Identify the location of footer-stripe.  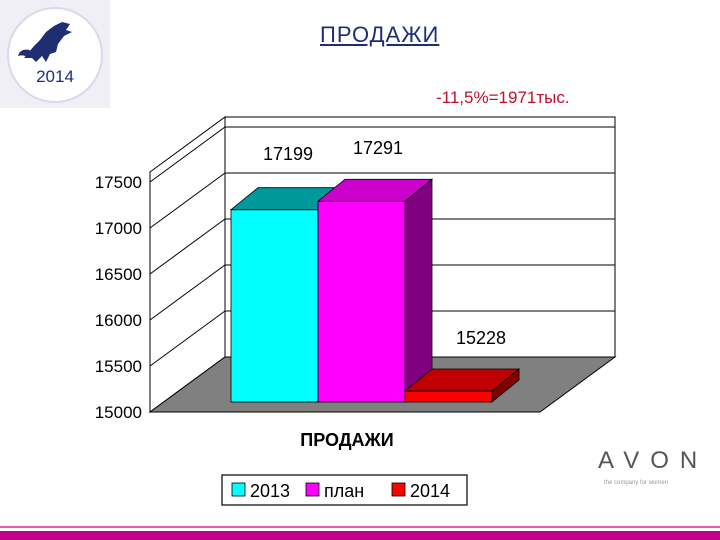
(360, 527).